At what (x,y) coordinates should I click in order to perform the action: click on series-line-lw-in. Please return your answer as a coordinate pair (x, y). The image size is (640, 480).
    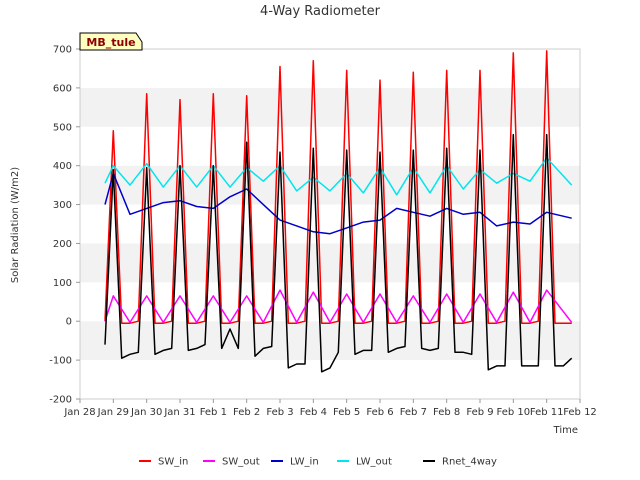
    Looking at the image, I should click on (338, 203).